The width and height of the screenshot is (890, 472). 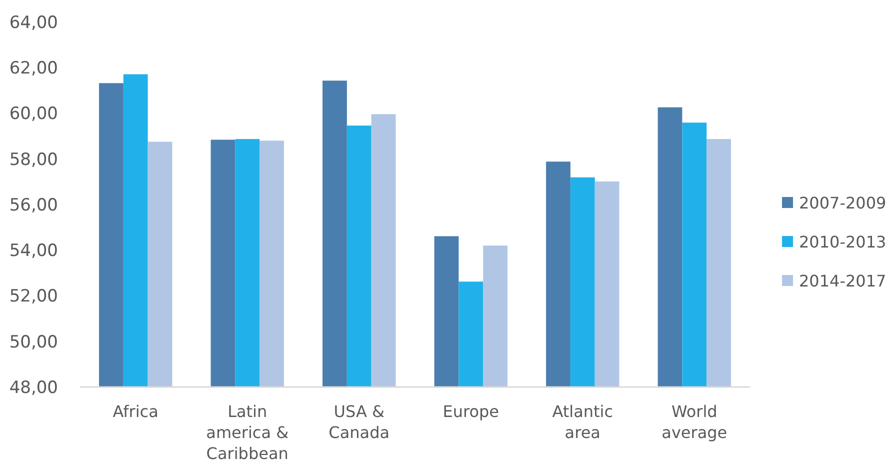 What do you see at coordinates (842, 281) in the screenshot?
I see `legend-label: 2014-2017` at bounding box center [842, 281].